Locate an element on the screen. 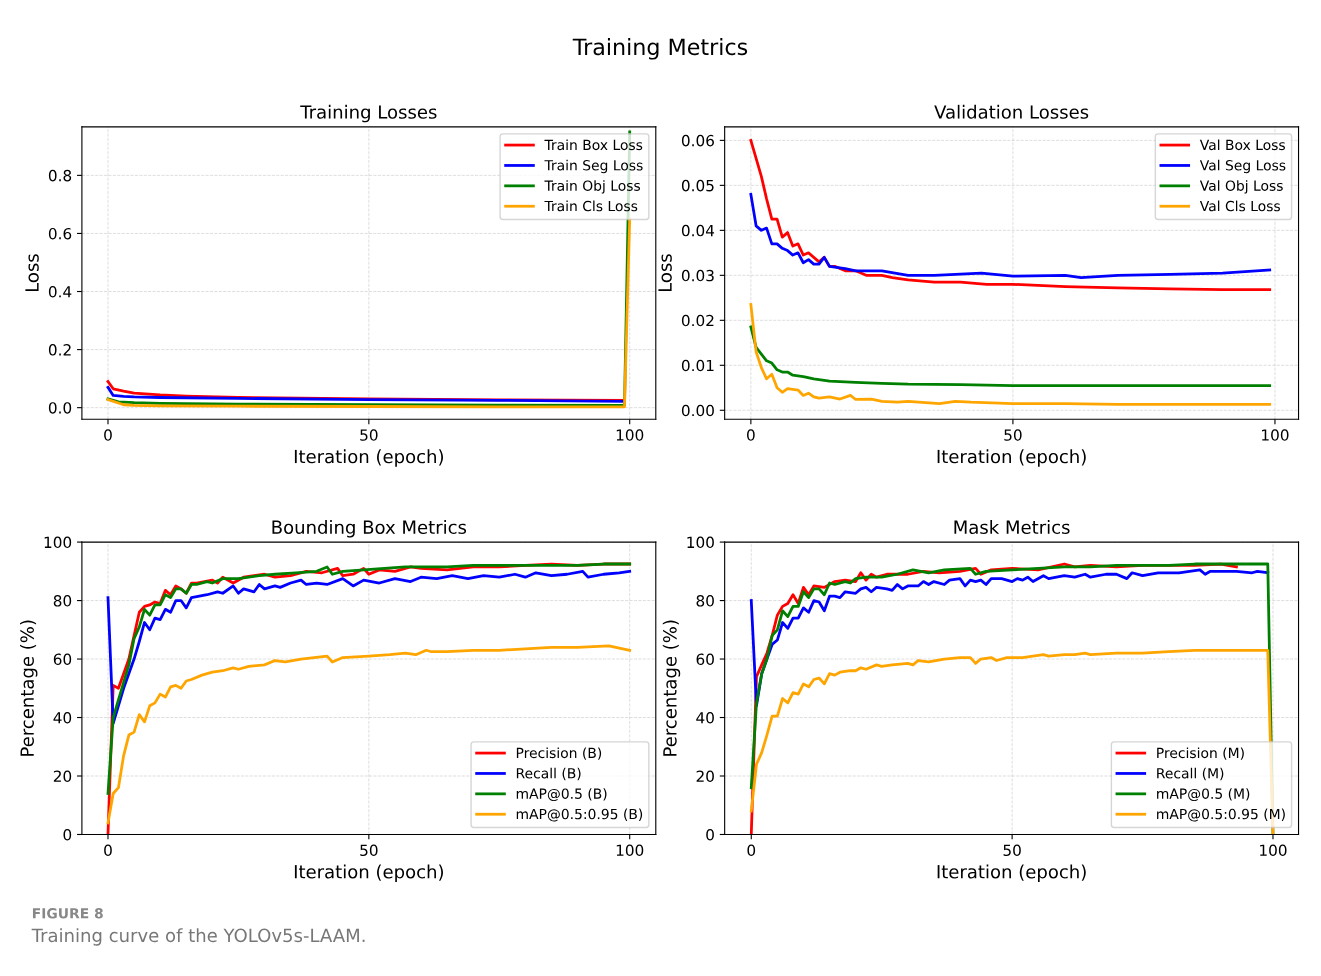 The height and width of the screenshot is (976, 1321). legend-label: Val Box Loss is located at coordinates (1242, 145).